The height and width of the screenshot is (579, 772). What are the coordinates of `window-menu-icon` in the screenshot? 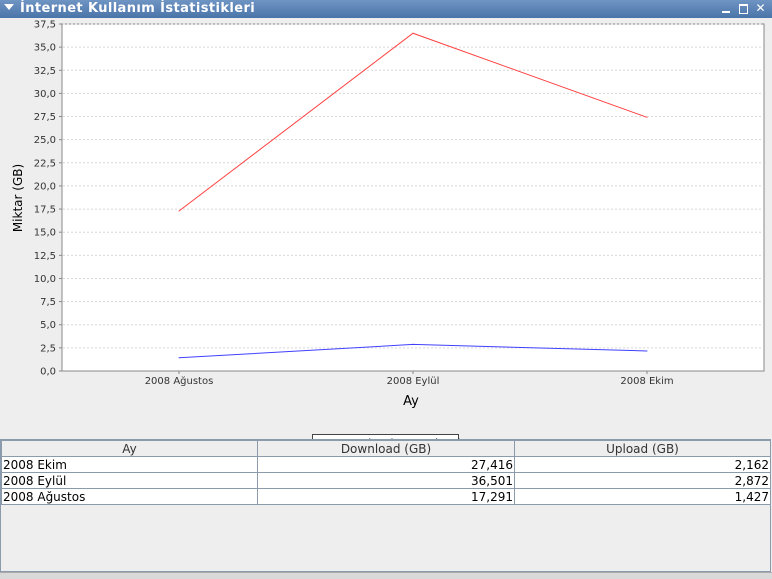 It's located at (9, 7).